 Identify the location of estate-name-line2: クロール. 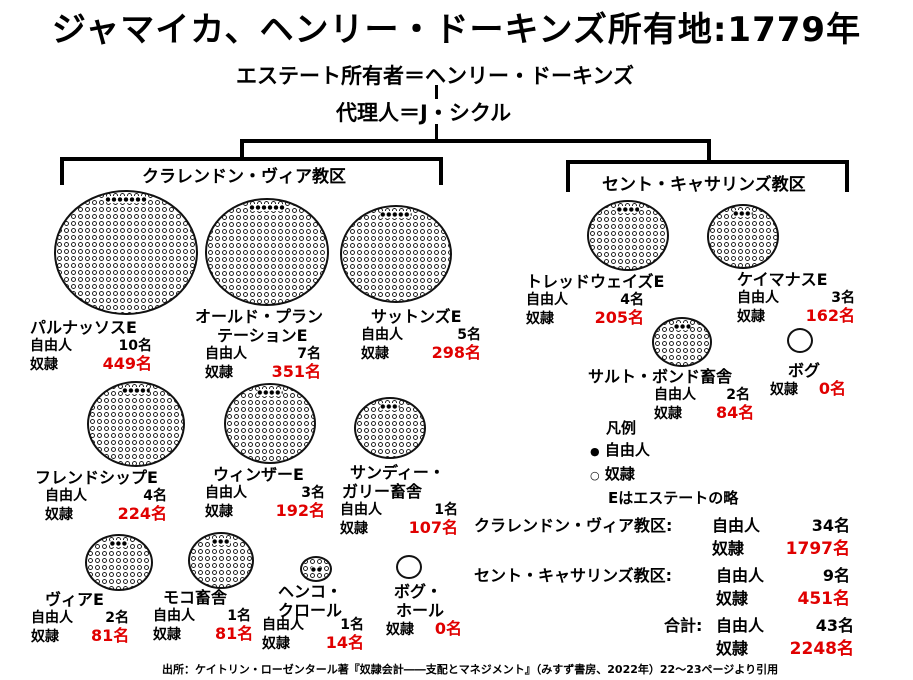
(310, 610).